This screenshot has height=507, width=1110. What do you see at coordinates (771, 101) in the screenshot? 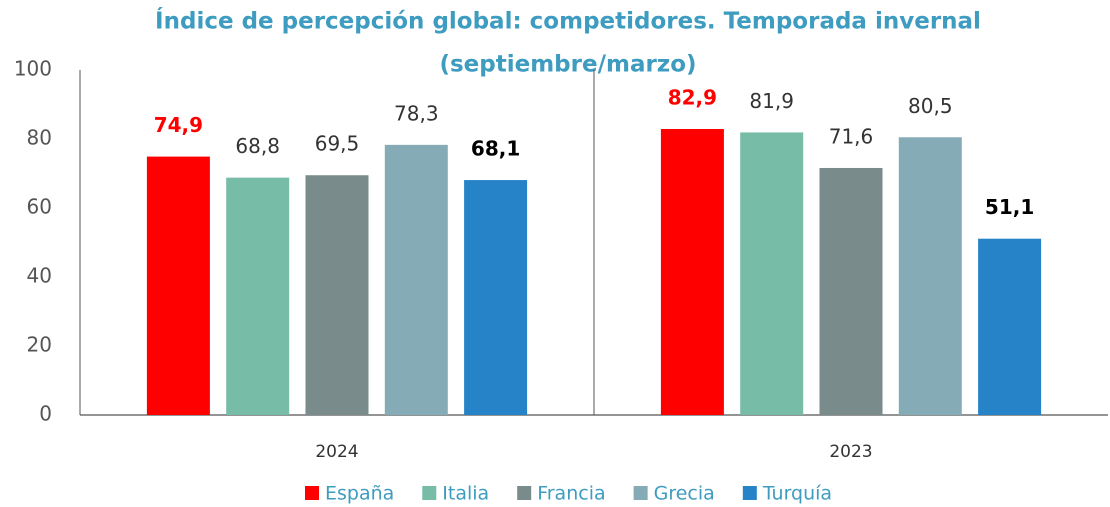
I see `value-label: 81,9` at bounding box center [771, 101].